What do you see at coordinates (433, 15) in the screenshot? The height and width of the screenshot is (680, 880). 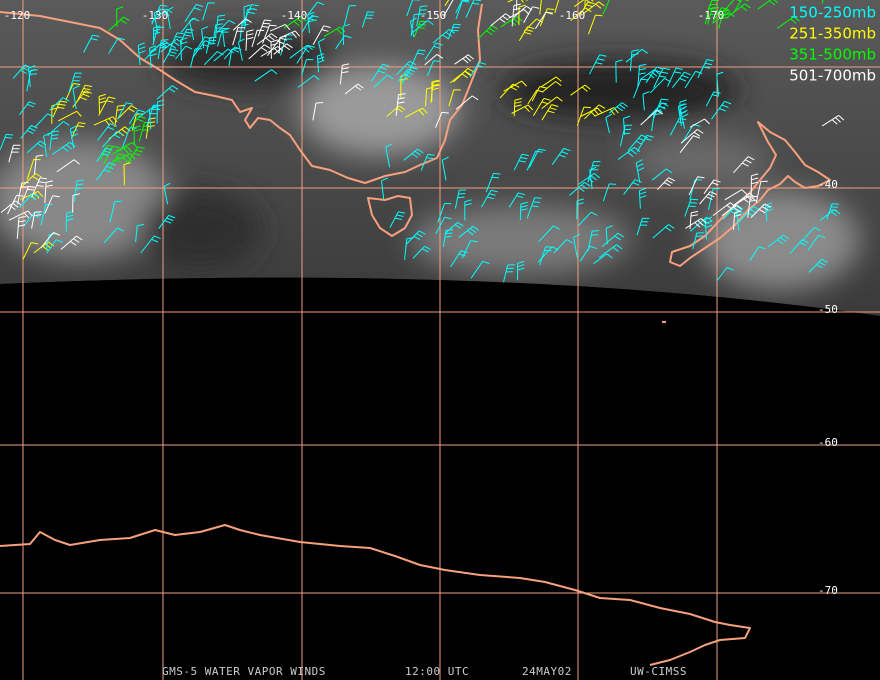 I see `longitude-label: -150` at bounding box center [433, 15].